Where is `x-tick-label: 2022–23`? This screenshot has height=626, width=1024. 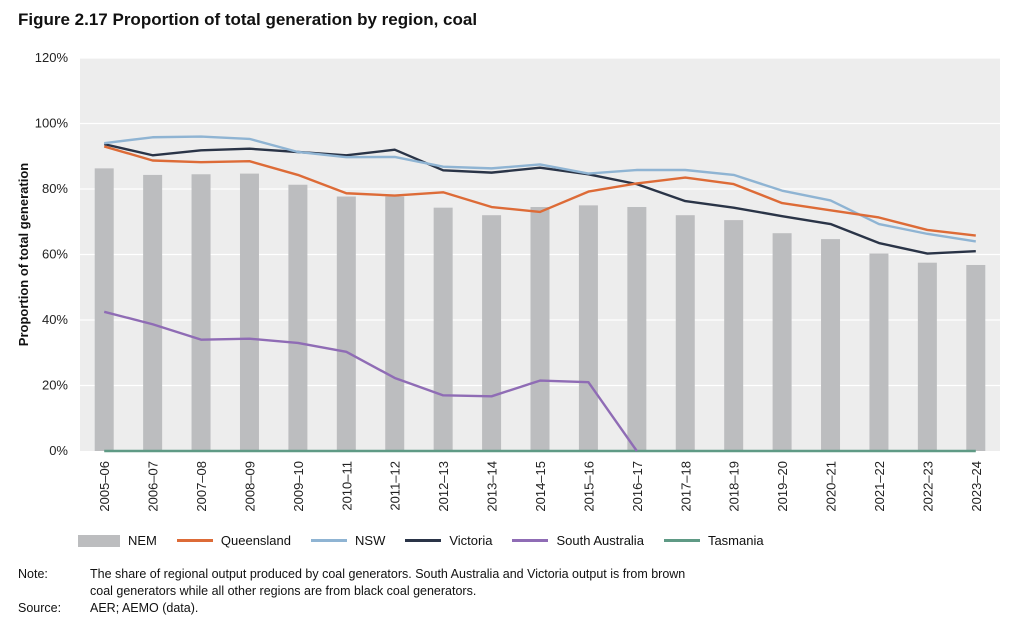
x-tick-label: 2022–23 is located at coordinates (927, 486).